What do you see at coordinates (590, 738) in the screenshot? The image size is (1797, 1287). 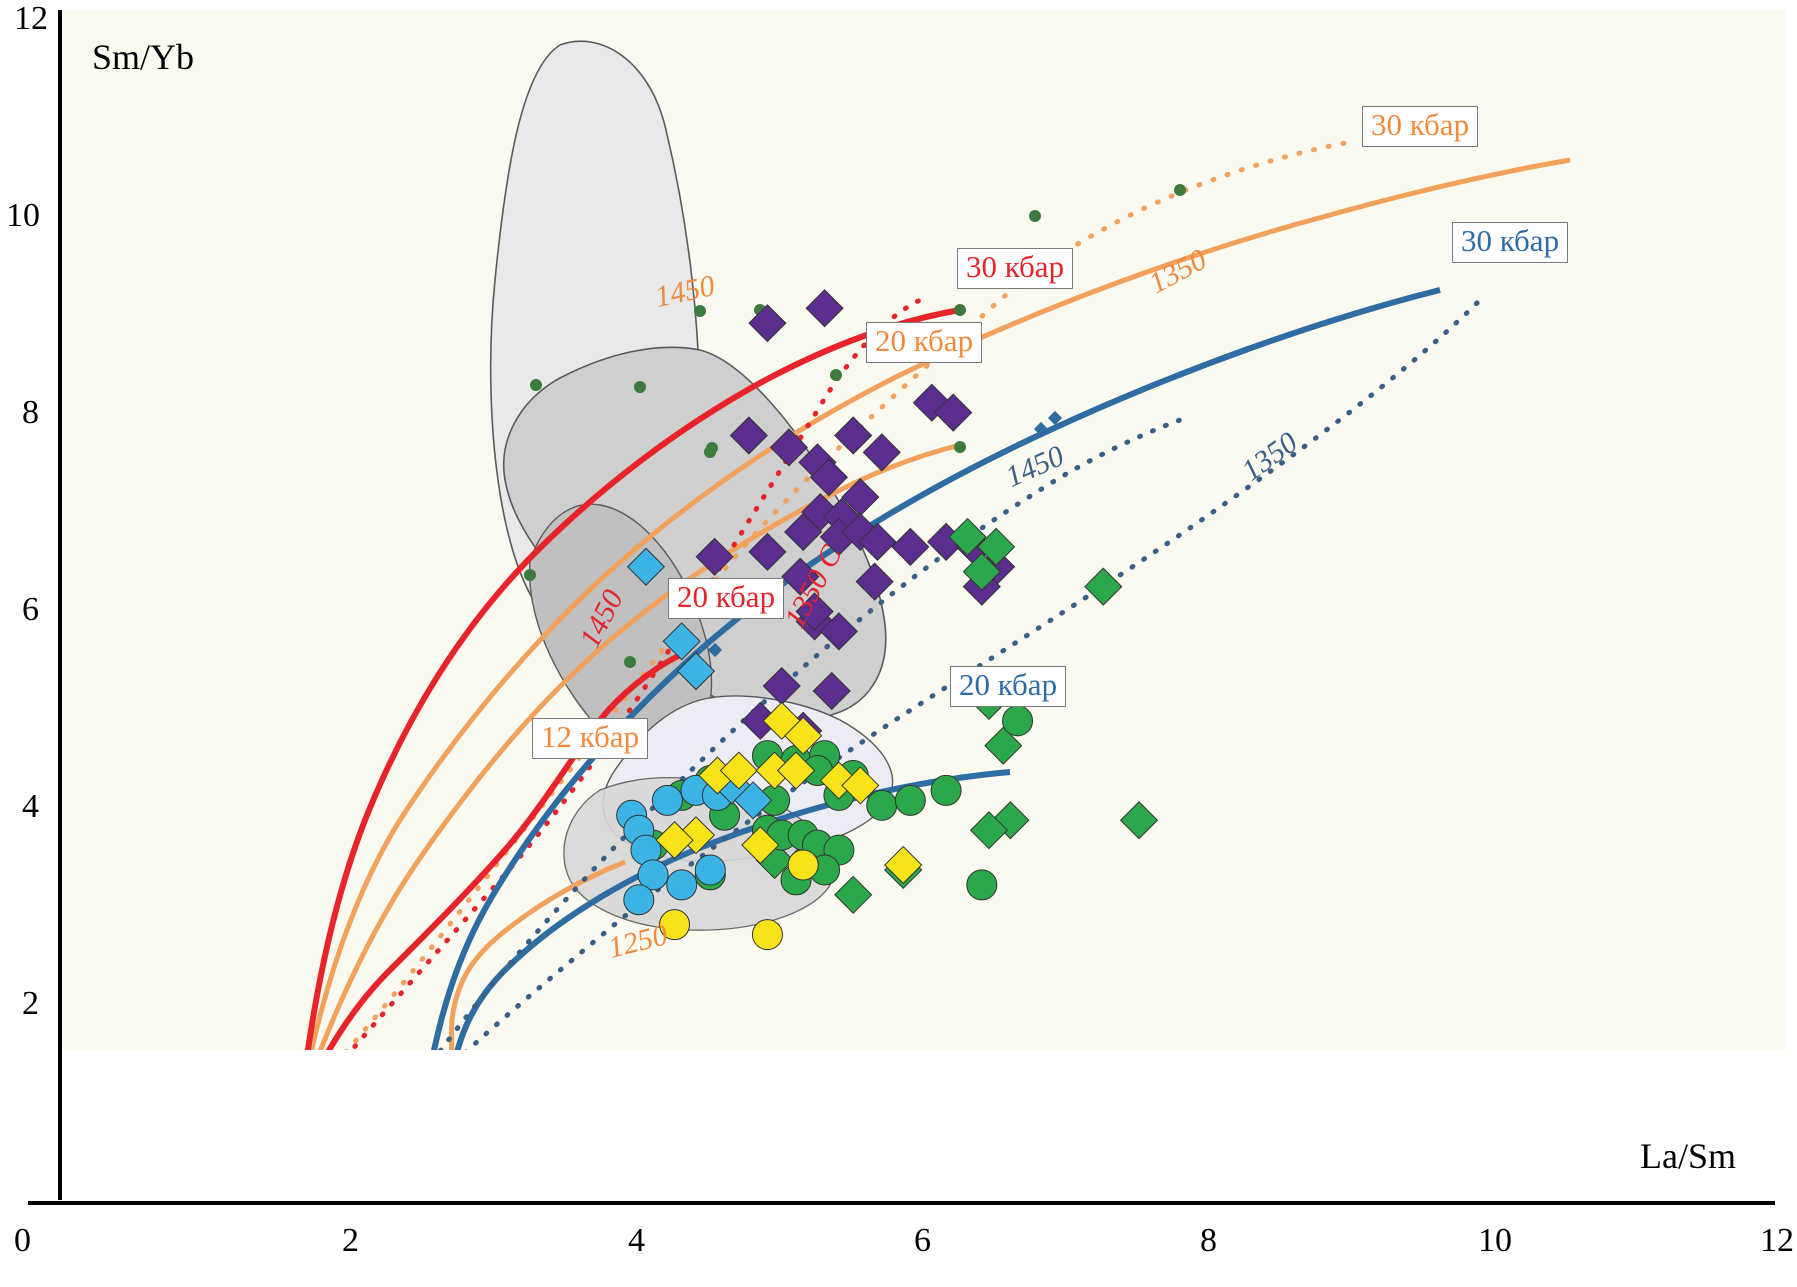 I see `callout-orange-12kbar: 12 кбар` at bounding box center [590, 738].